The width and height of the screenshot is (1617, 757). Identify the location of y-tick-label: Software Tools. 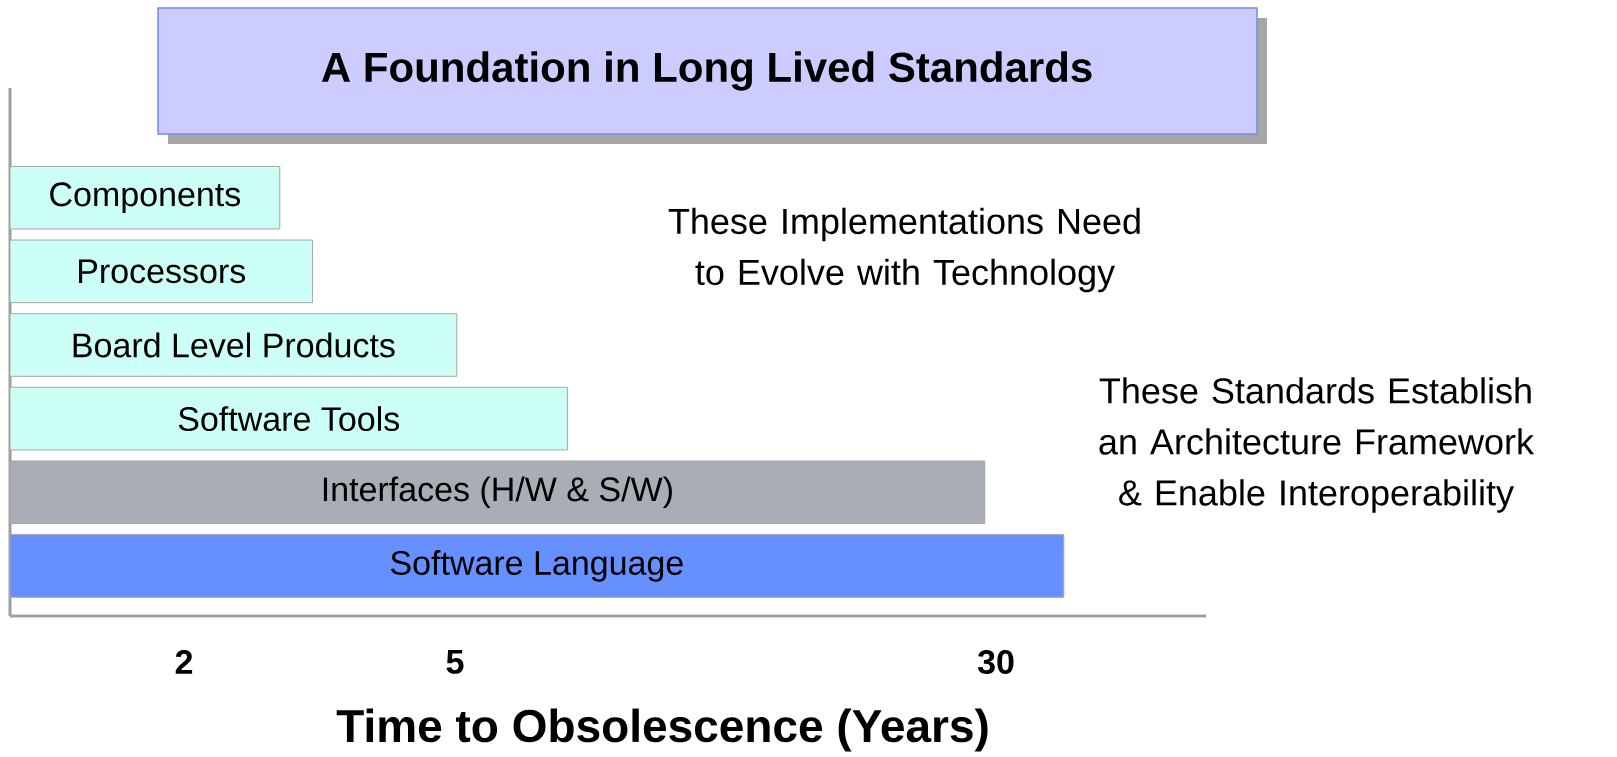
(289, 419).